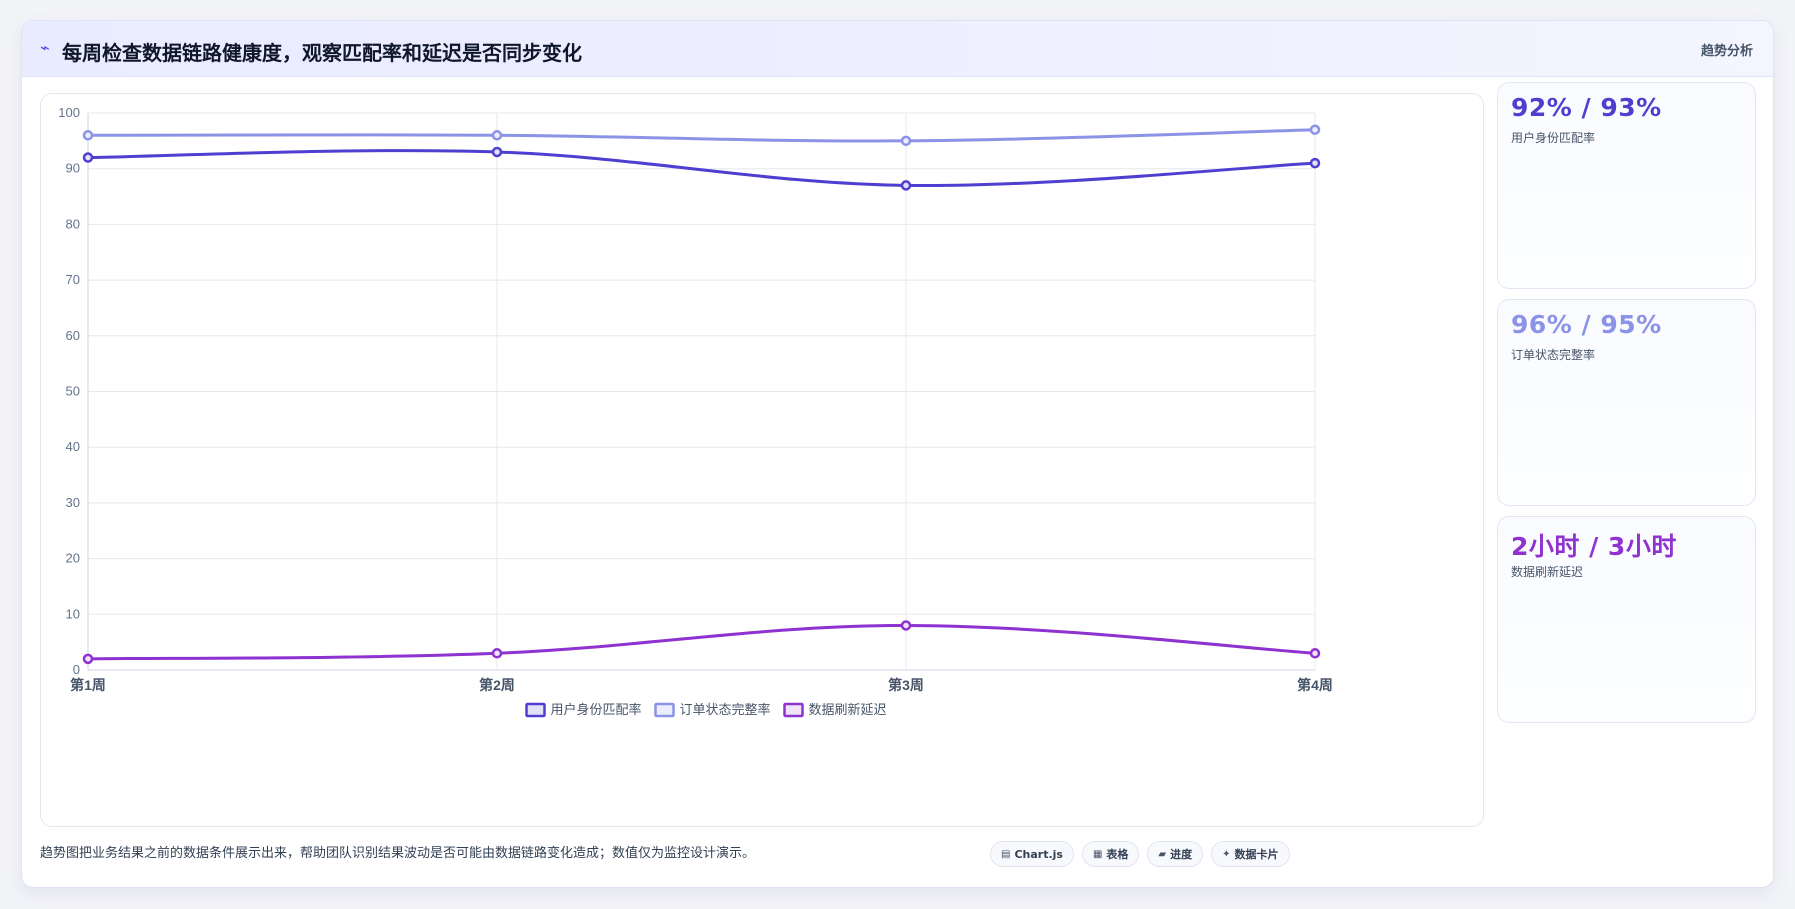  I want to click on chip-data-card: ✦ 数据卡片, so click(1250, 854).